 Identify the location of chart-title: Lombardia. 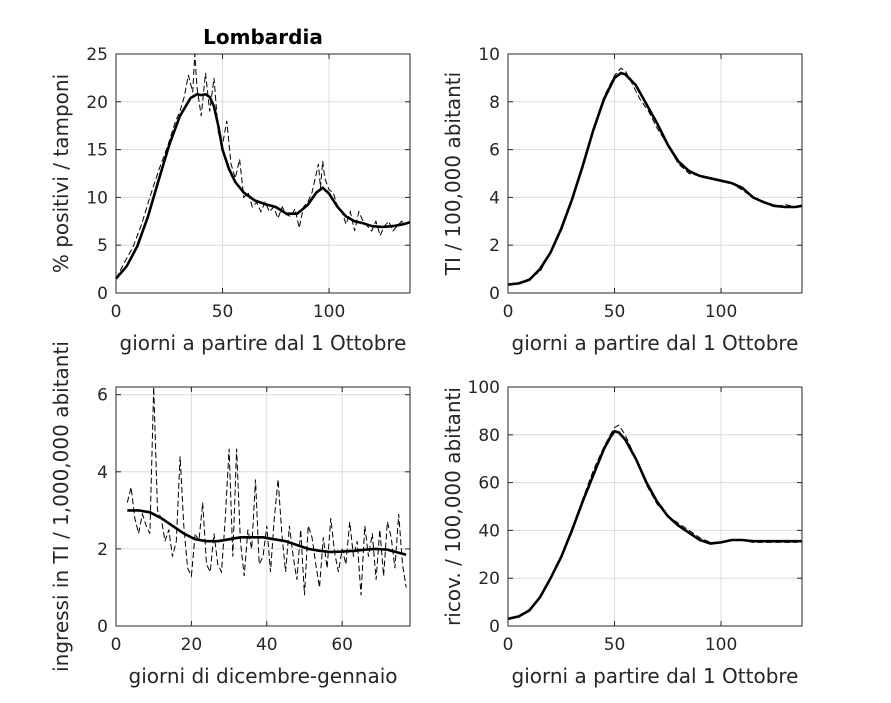
(263, 37).